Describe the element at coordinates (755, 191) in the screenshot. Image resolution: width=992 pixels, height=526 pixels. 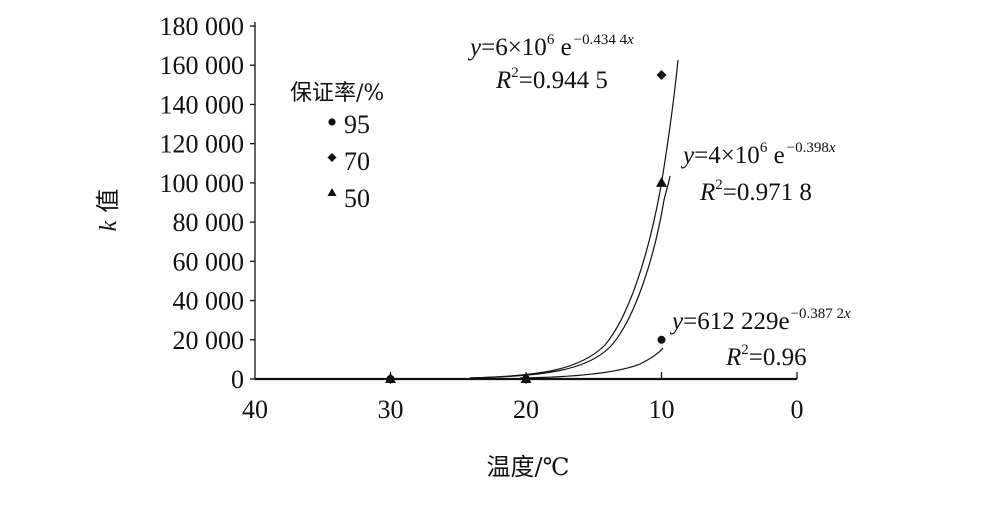
I see `r-squared-50: R2=0.971 8` at that location.